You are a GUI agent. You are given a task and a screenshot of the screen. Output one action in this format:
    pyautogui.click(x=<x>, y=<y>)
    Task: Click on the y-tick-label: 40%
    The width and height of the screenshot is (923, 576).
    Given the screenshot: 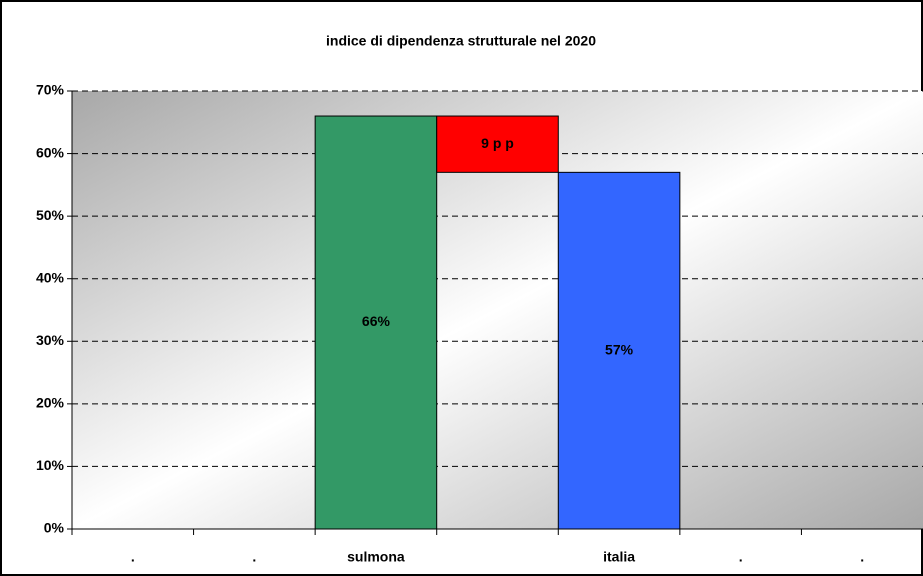 What is the action you would take?
    pyautogui.click(x=50, y=277)
    